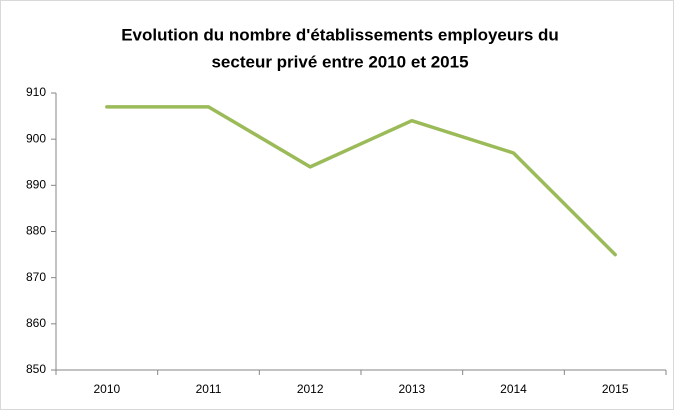 Image resolution: width=674 pixels, height=410 pixels. I want to click on y-tick-label: 900, so click(36, 138).